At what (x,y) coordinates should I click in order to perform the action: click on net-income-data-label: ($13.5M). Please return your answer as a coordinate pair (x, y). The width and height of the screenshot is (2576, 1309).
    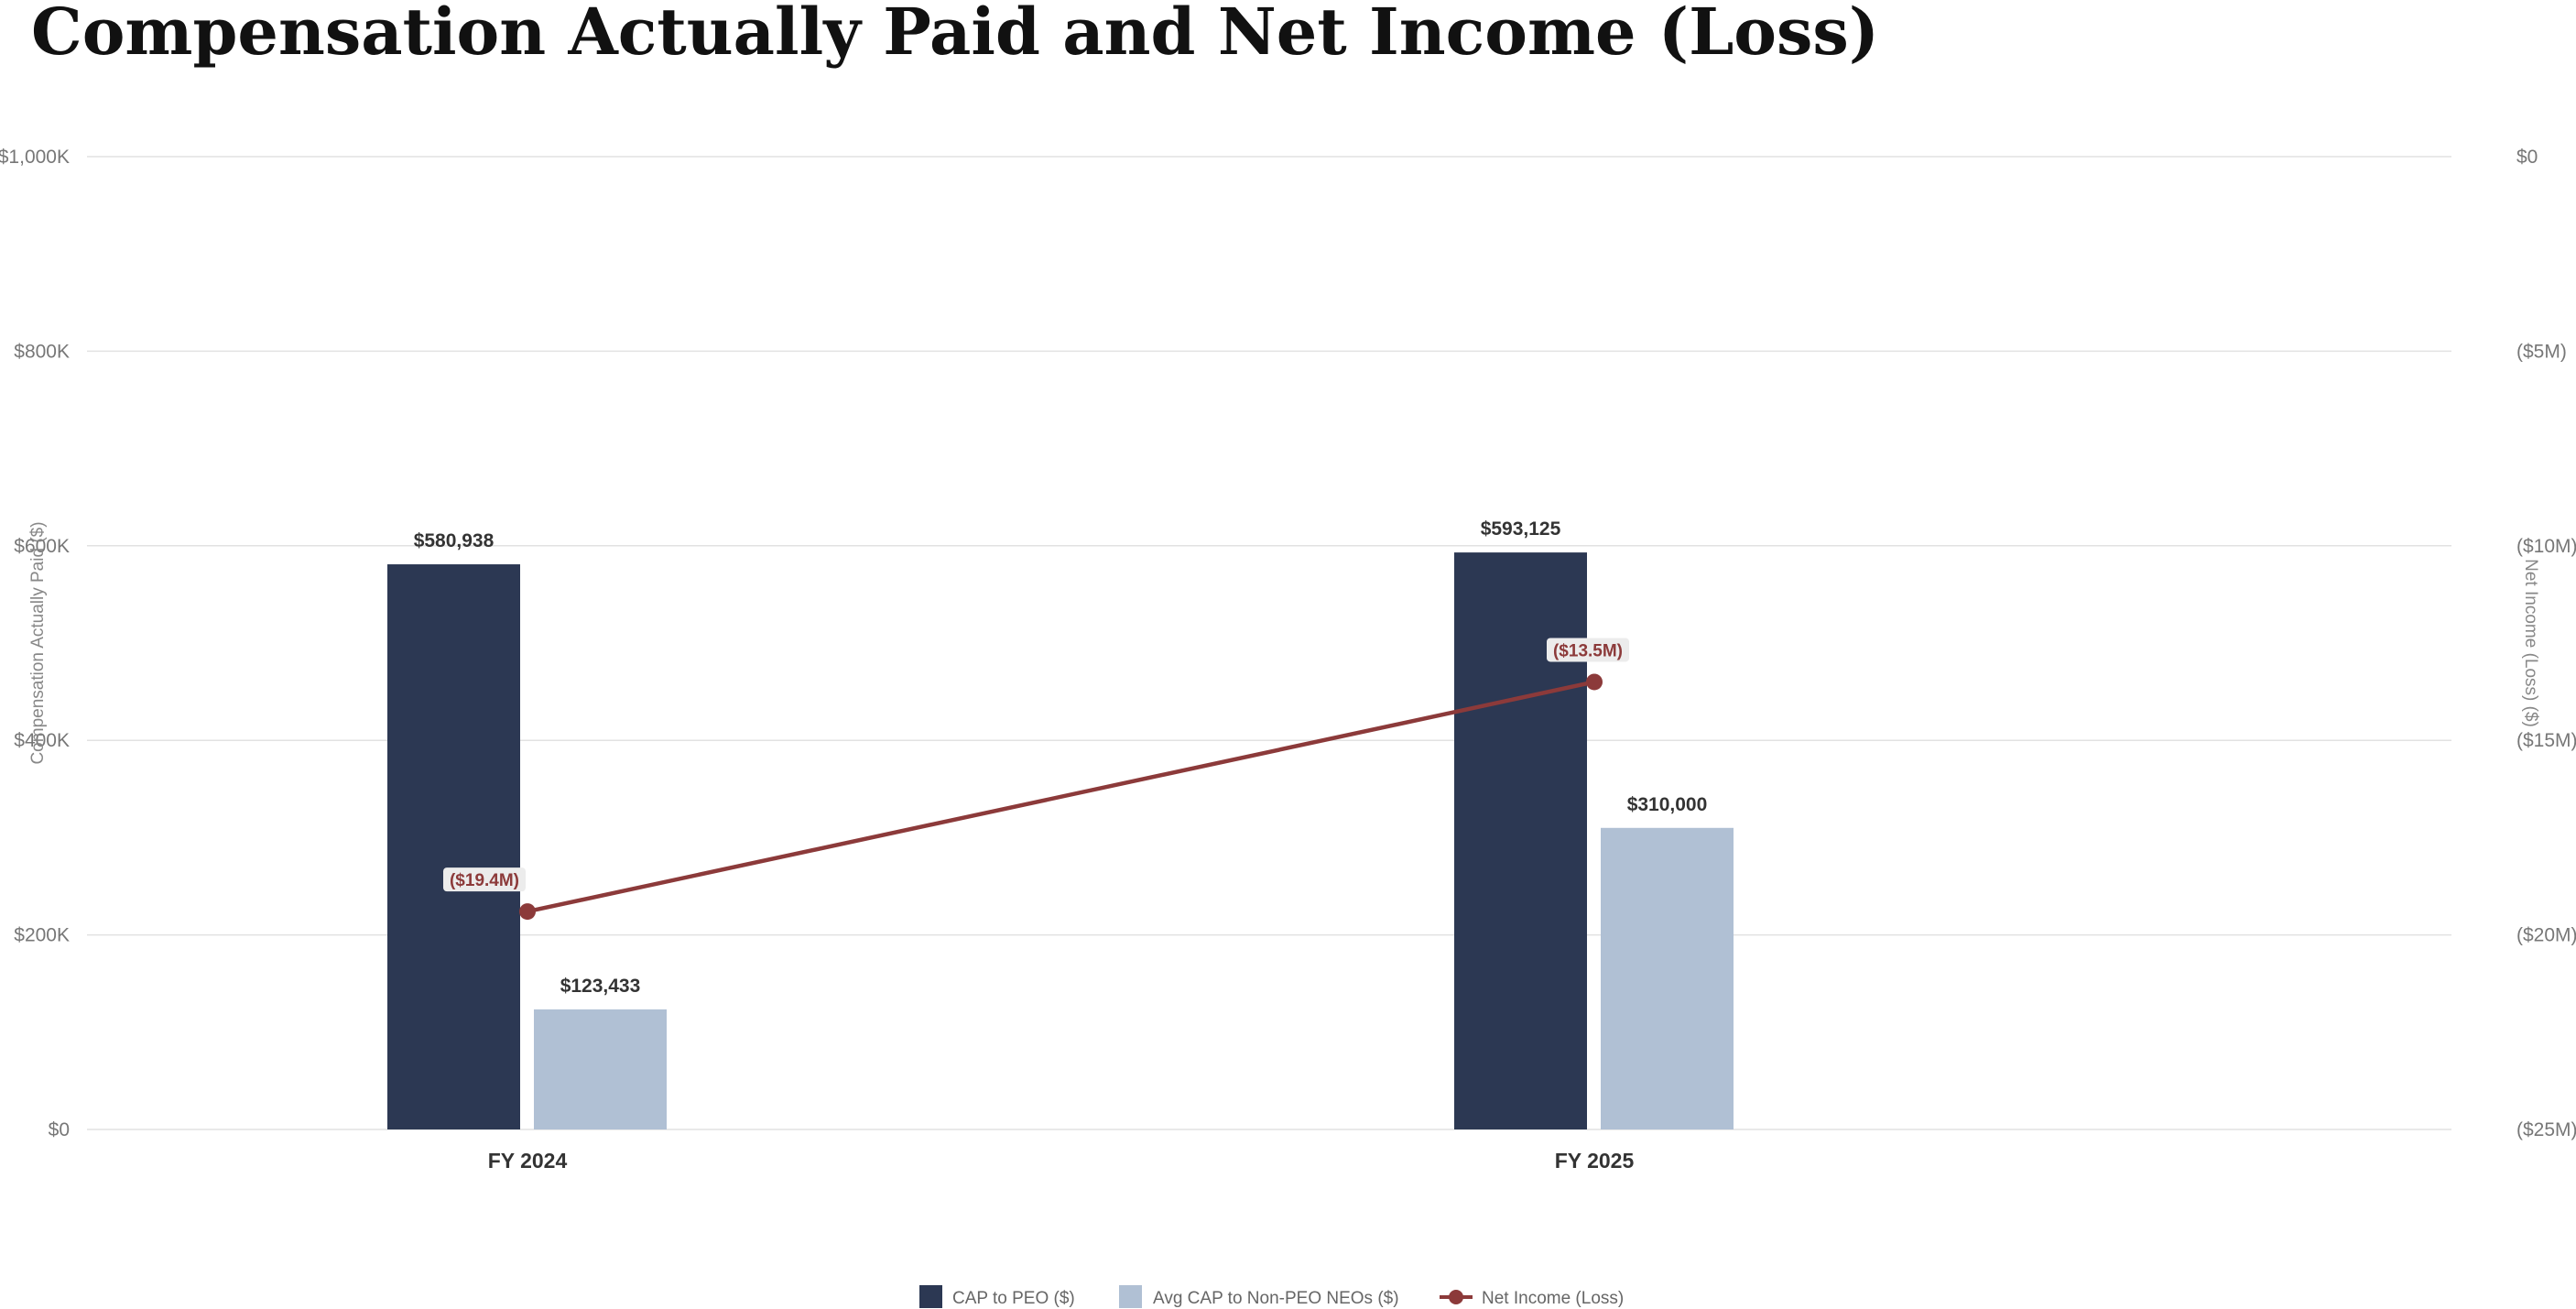
    Looking at the image, I should click on (1588, 650).